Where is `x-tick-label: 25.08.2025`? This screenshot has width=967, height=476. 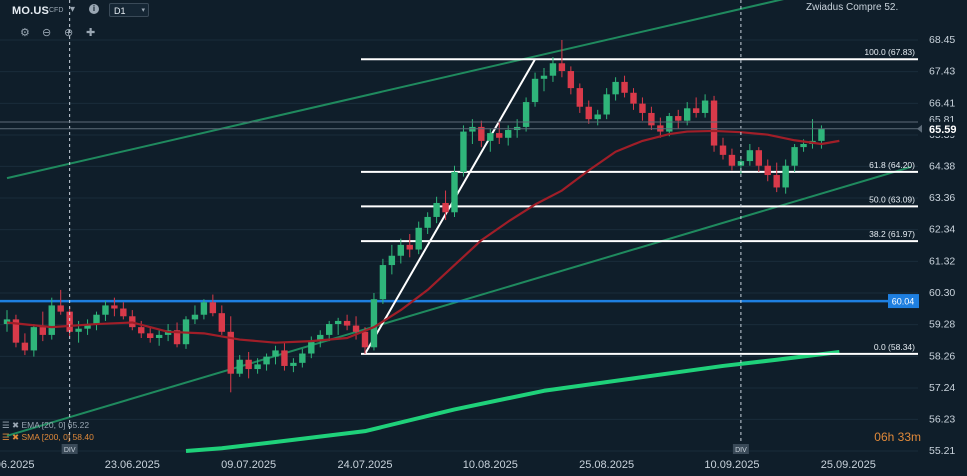
x-tick-label: 25.08.2025 is located at coordinates (606, 465).